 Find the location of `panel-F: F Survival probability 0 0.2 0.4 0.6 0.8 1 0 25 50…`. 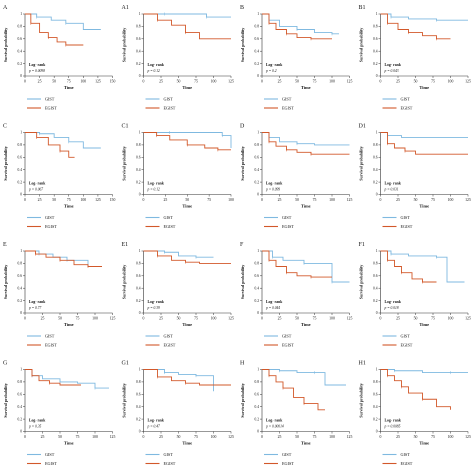

panel-F: F Survival probability 0 0.2 0.4 0.6 0.8 1 0 25 50… is located at coordinates (296, 295).